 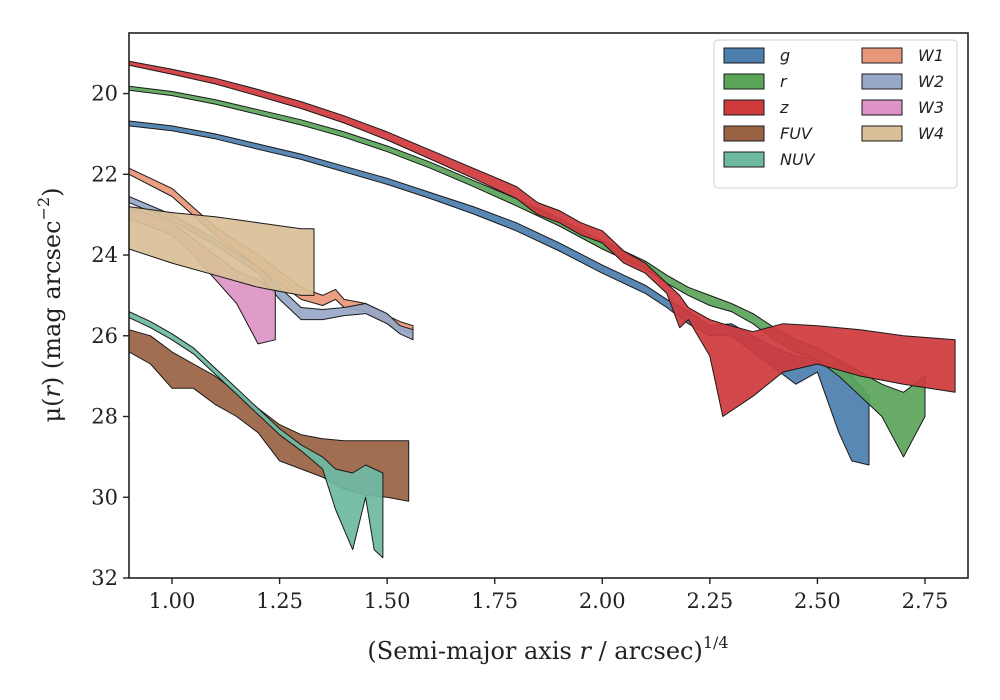 I want to click on x-tick-label: 2.75, so click(x=925, y=601).